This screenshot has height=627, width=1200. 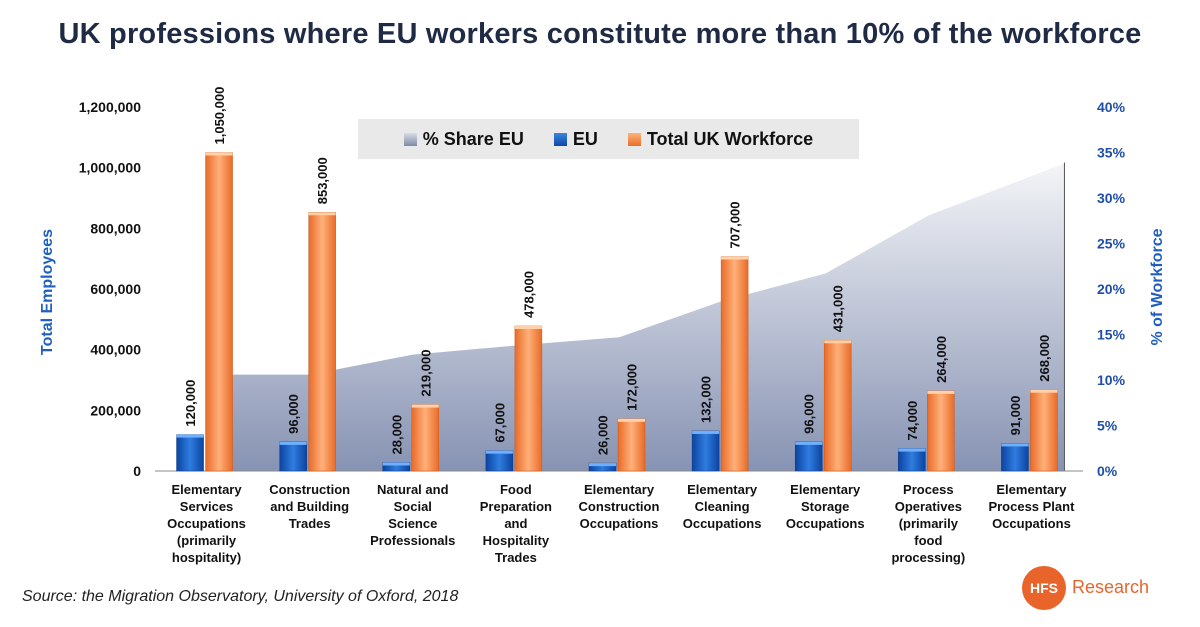 I want to click on category-label-line: Cleaning, so click(x=722, y=506).